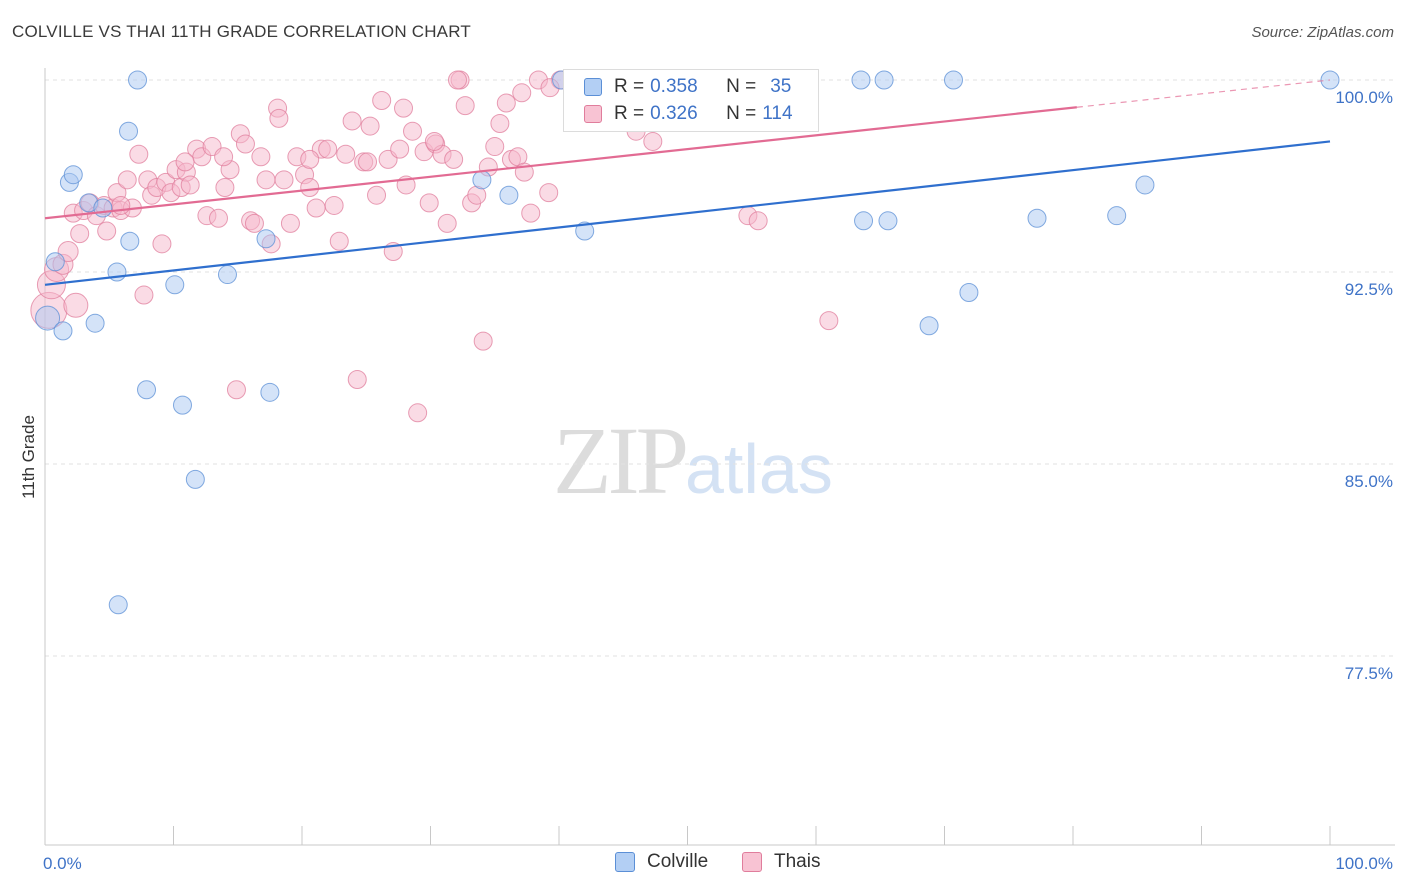 The height and width of the screenshot is (892, 1406). What do you see at coordinates (674, 86) in the screenshot?
I see `legend-r-value: 0.358` at bounding box center [674, 86].